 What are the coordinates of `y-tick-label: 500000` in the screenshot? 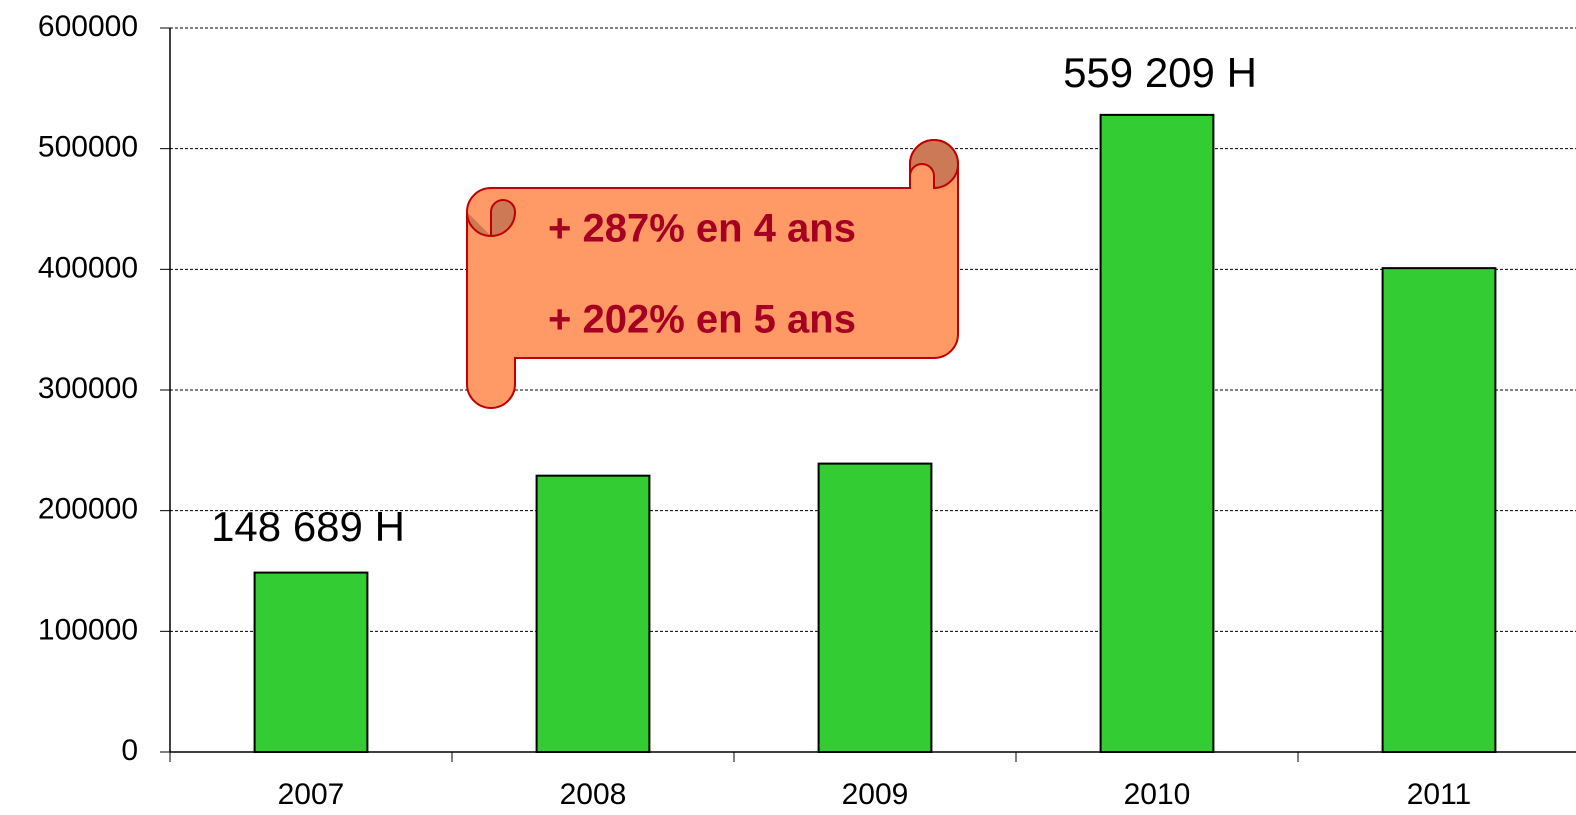 It's located at (88, 147).